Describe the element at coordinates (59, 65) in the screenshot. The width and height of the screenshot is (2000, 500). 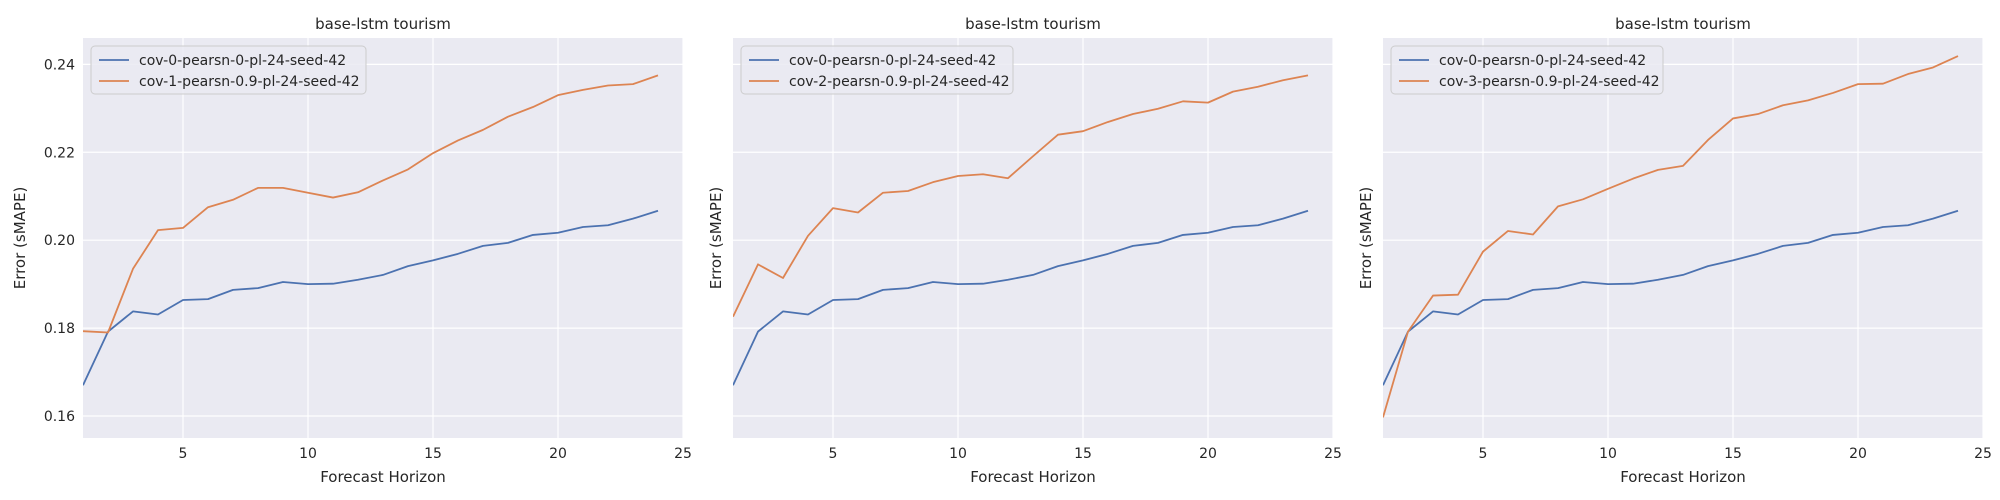
I see `y-tick-label: 0.24` at that location.